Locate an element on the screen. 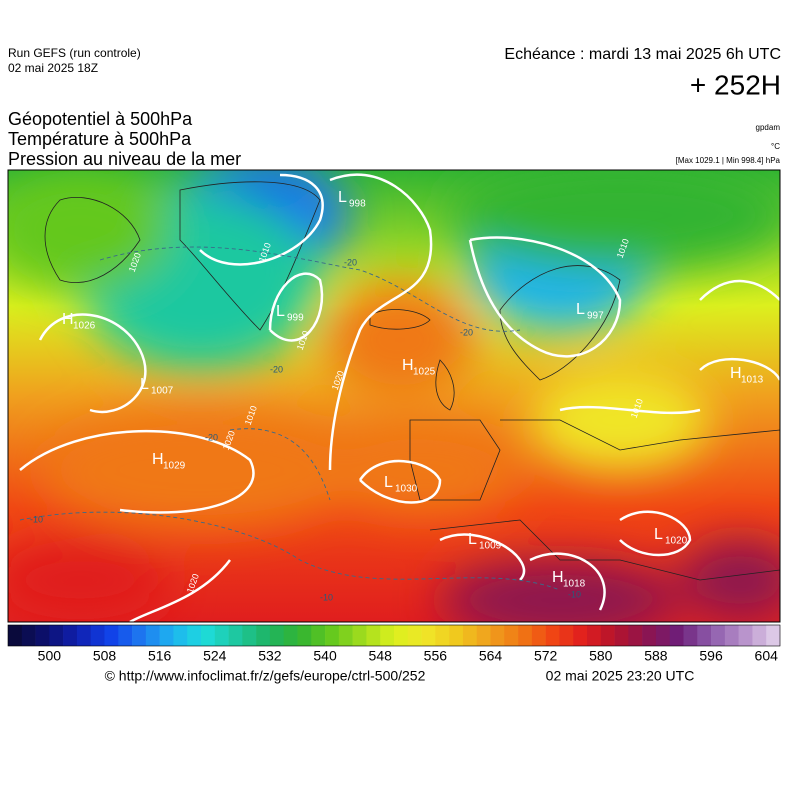 This screenshot has width=788, height=789. colorbar-label: 596 is located at coordinates (711, 656).